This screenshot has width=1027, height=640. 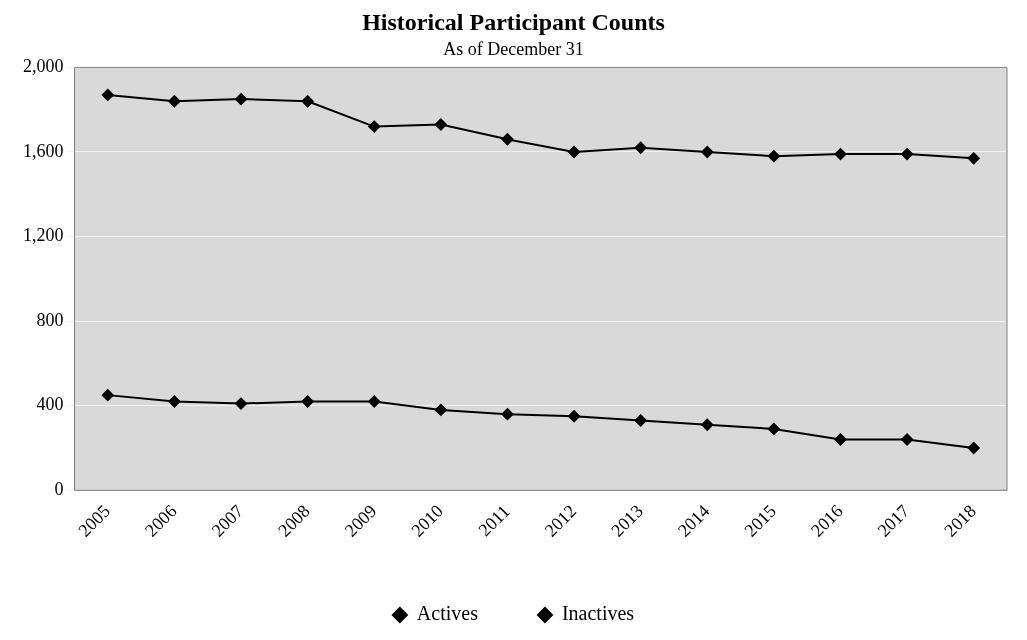 What do you see at coordinates (43, 150) in the screenshot?
I see `y-tick-label: 1,600` at bounding box center [43, 150].